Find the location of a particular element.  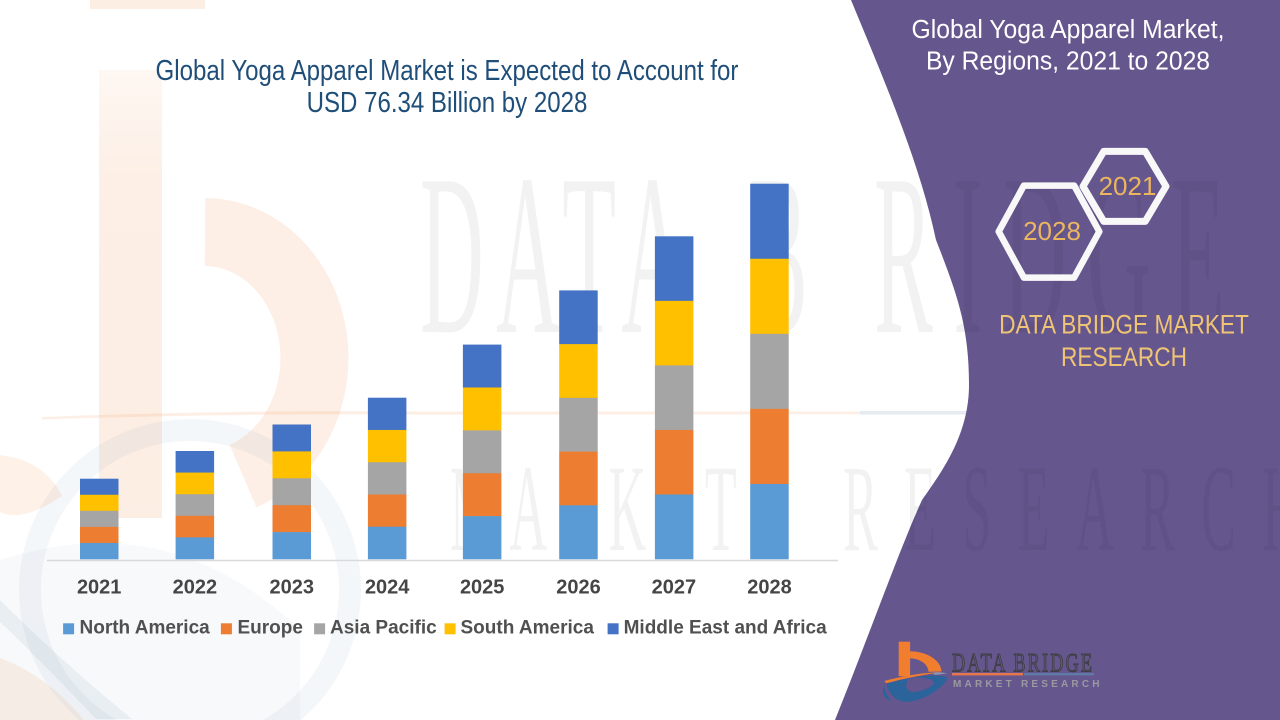

svg-text: Asia Pacific is located at coordinates (383, 628).